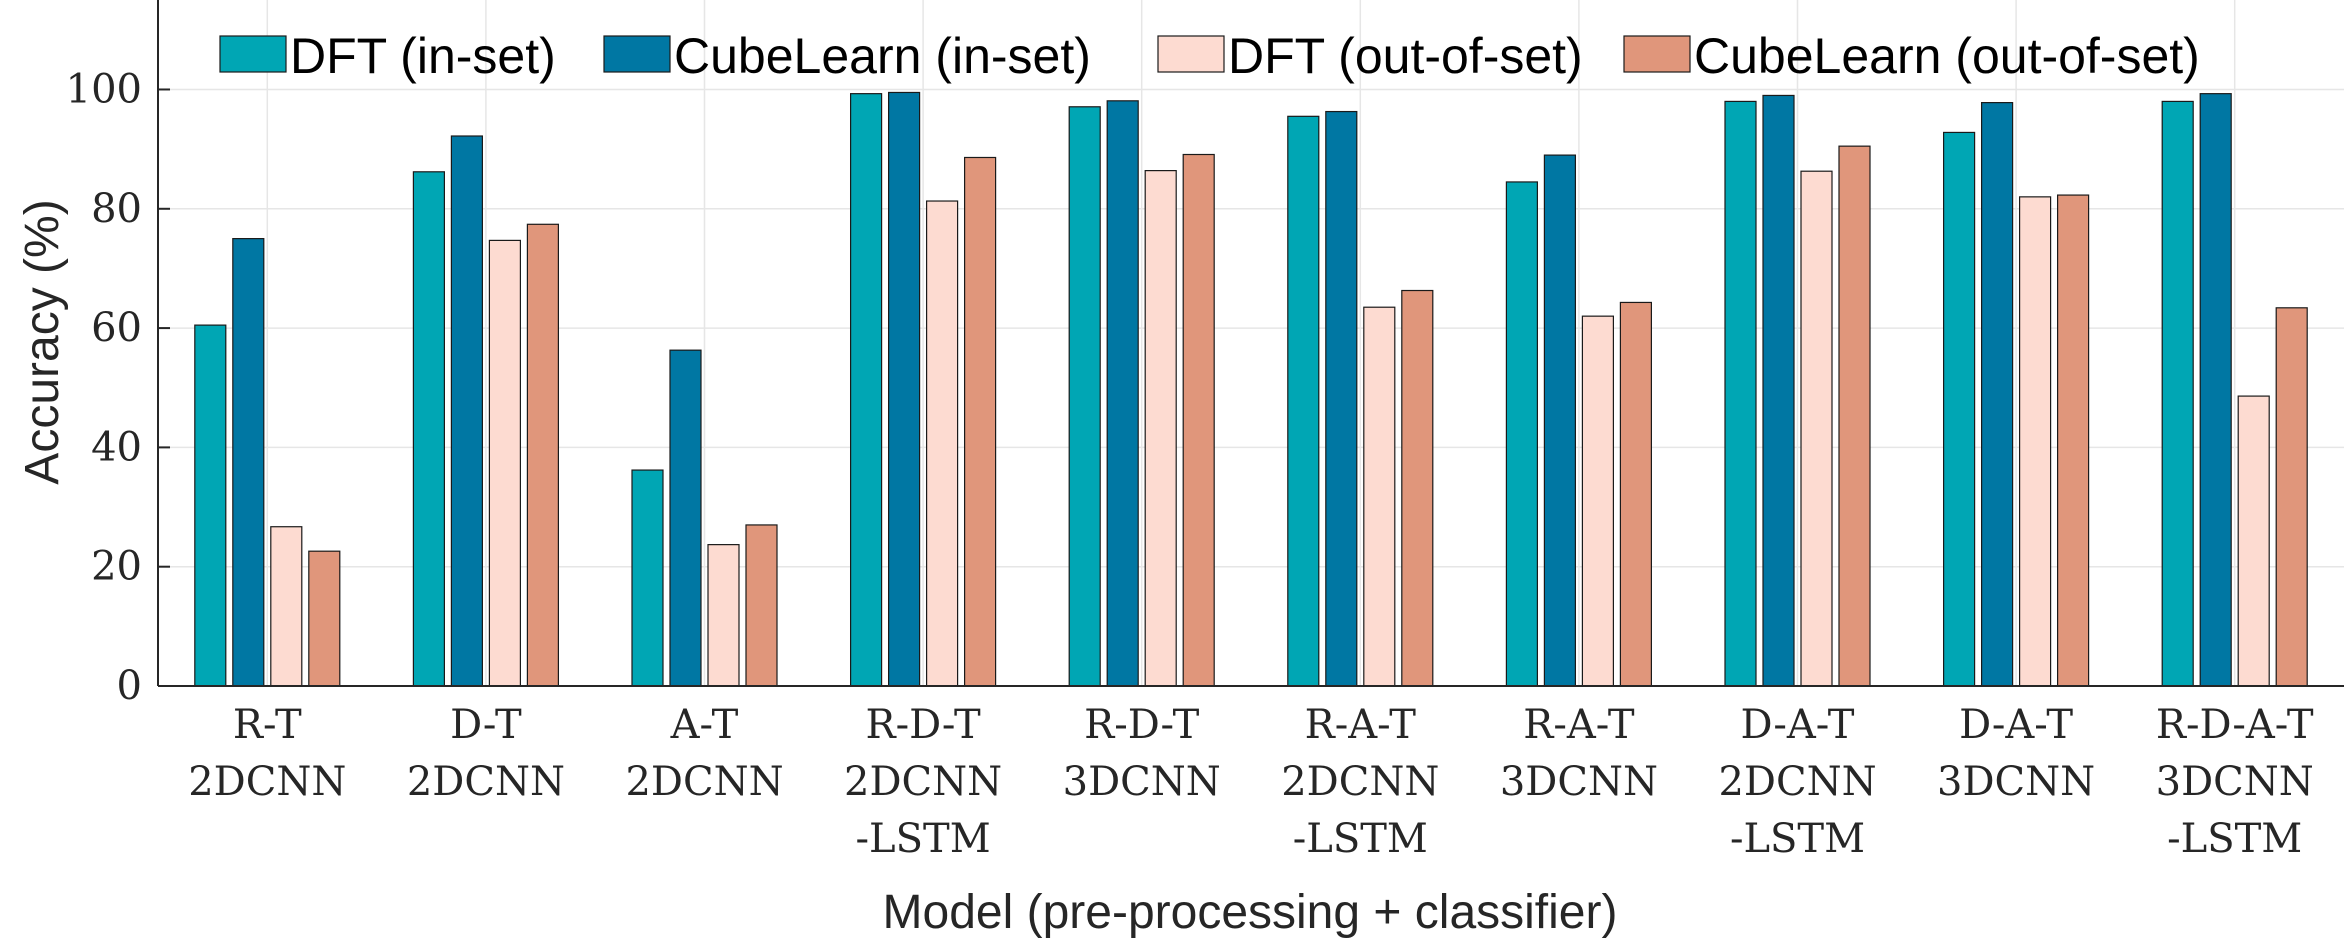 The height and width of the screenshot is (938, 2344). I want to click on legend-label: CubeLearn (out-of-set), so click(1947, 56).